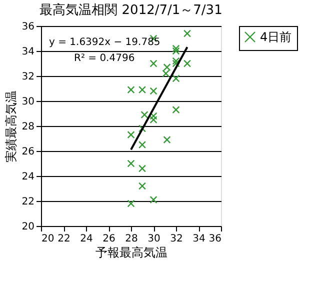 The width and height of the screenshot is (334, 281). I want to click on y-tick-label: 26, so click(28, 152).